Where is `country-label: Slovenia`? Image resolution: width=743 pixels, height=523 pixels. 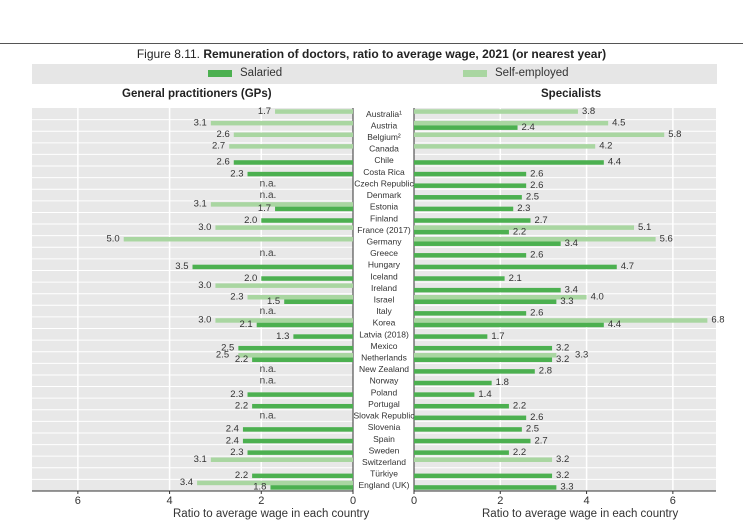 country-label: Slovenia is located at coordinates (384, 427).